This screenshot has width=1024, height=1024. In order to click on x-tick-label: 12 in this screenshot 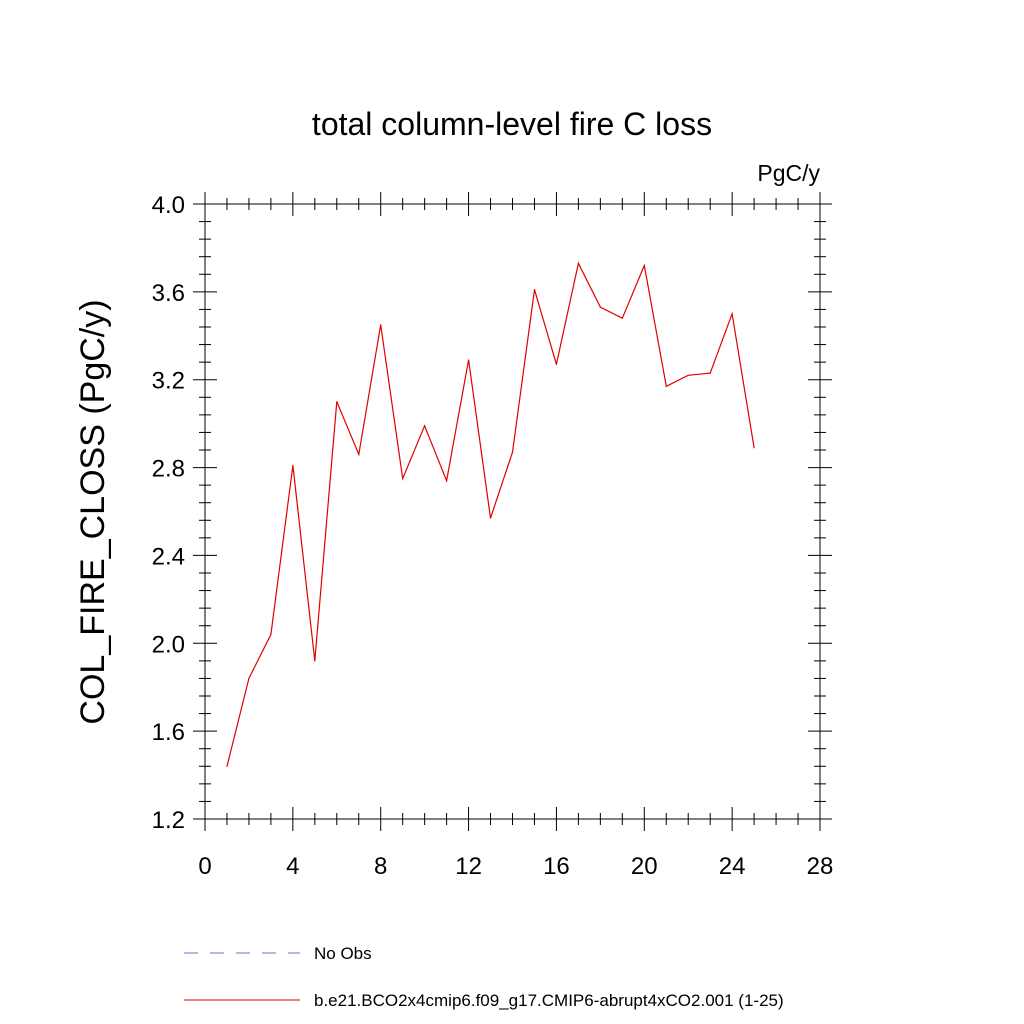, I will do `click(468, 866)`.